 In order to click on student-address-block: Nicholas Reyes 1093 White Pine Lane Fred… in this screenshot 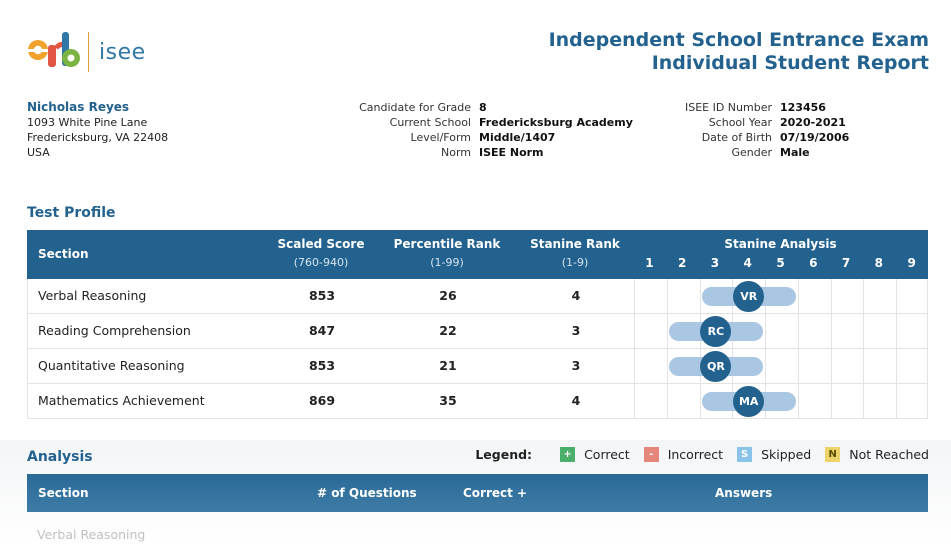, I will do `click(97, 130)`.